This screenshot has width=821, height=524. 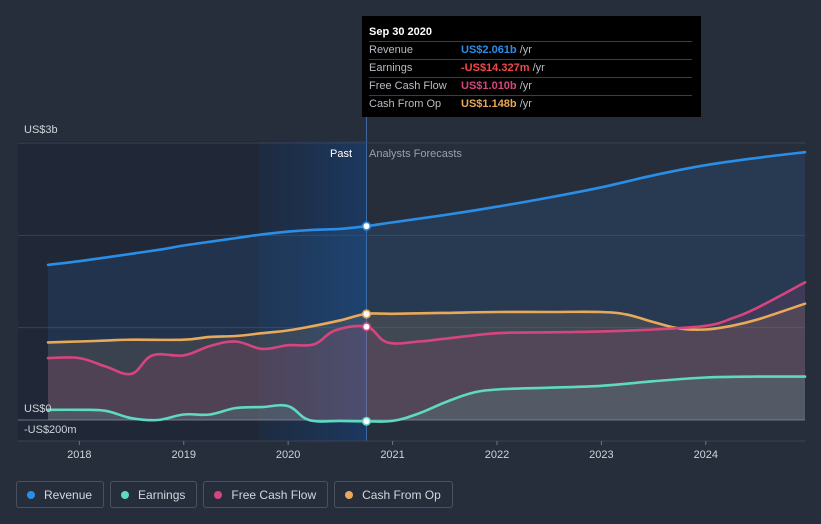 What do you see at coordinates (341, 154) in the screenshot?
I see `past-label: Past` at bounding box center [341, 154].